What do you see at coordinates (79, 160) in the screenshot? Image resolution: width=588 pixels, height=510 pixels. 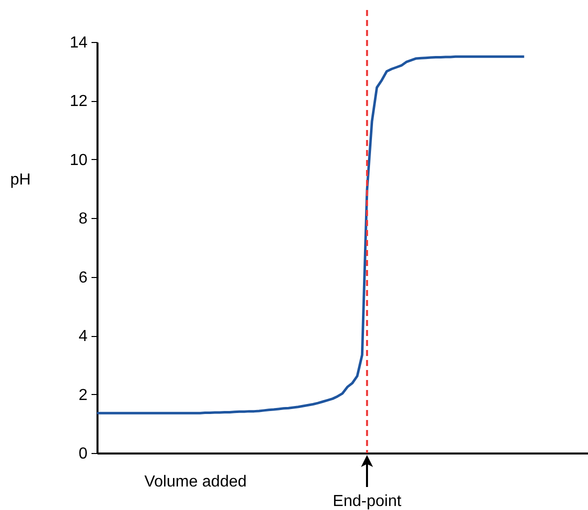 I see `y-tick-label: 10` at bounding box center [79, 160].